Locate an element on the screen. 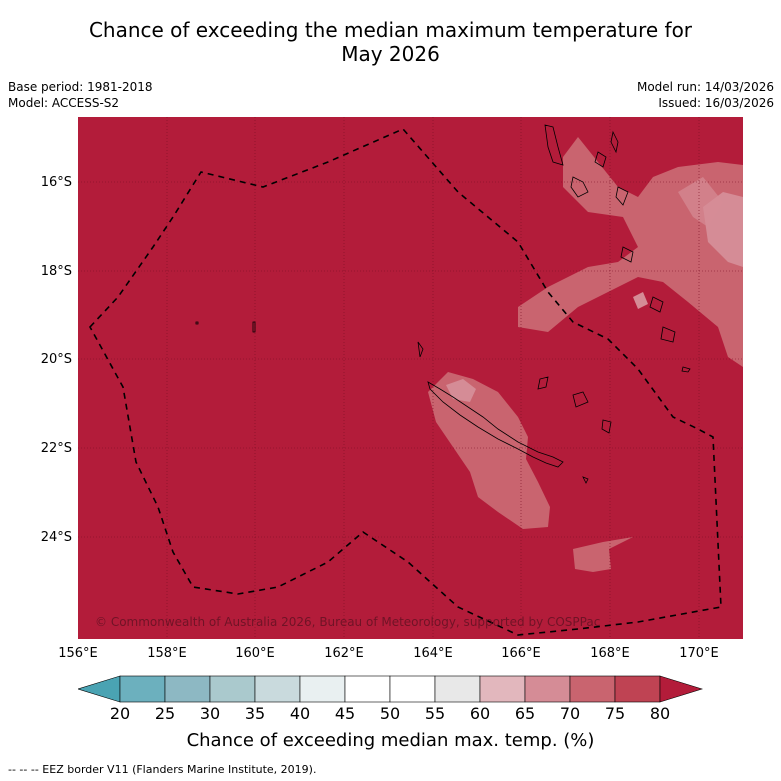  region-tiny-patch is located at coordinates (640, 300).